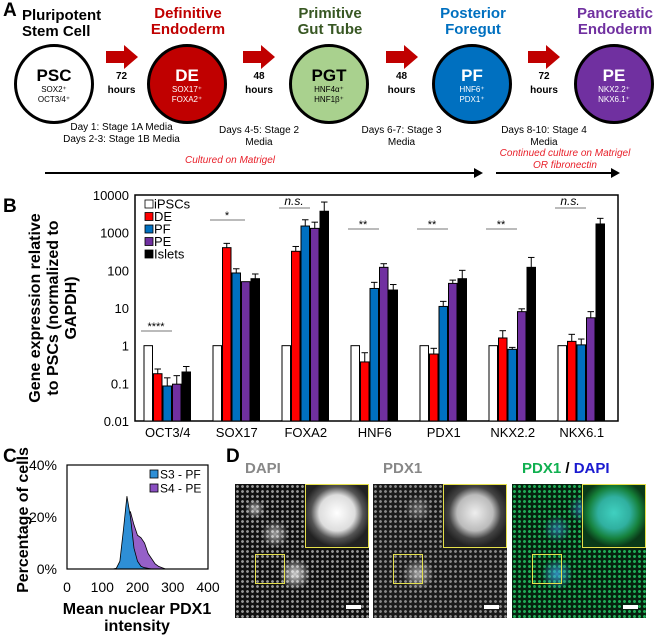  Describe the element at coordinates (111, 195) in the screenshot. I see `y-tick-label: 10000` at that location.